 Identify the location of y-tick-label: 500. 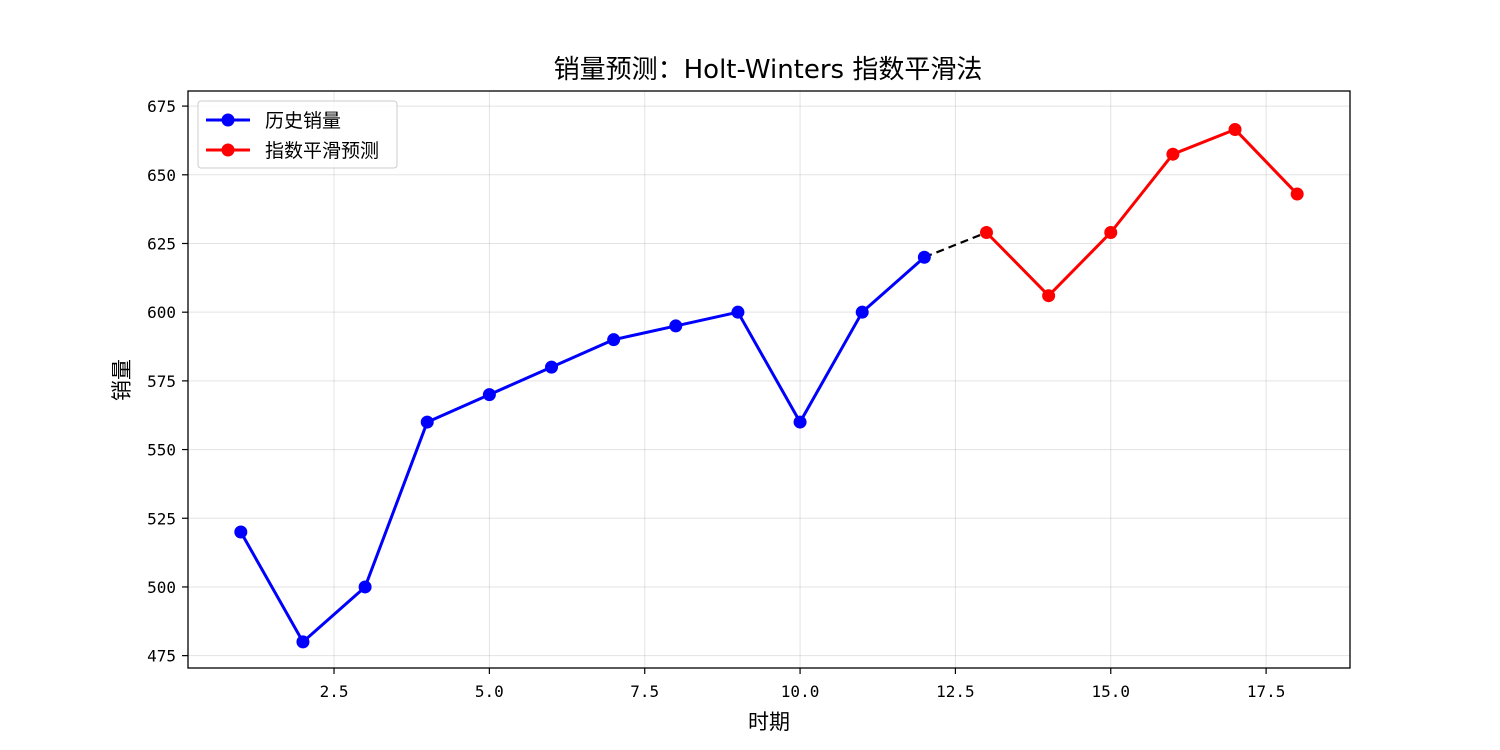
(161, 587).